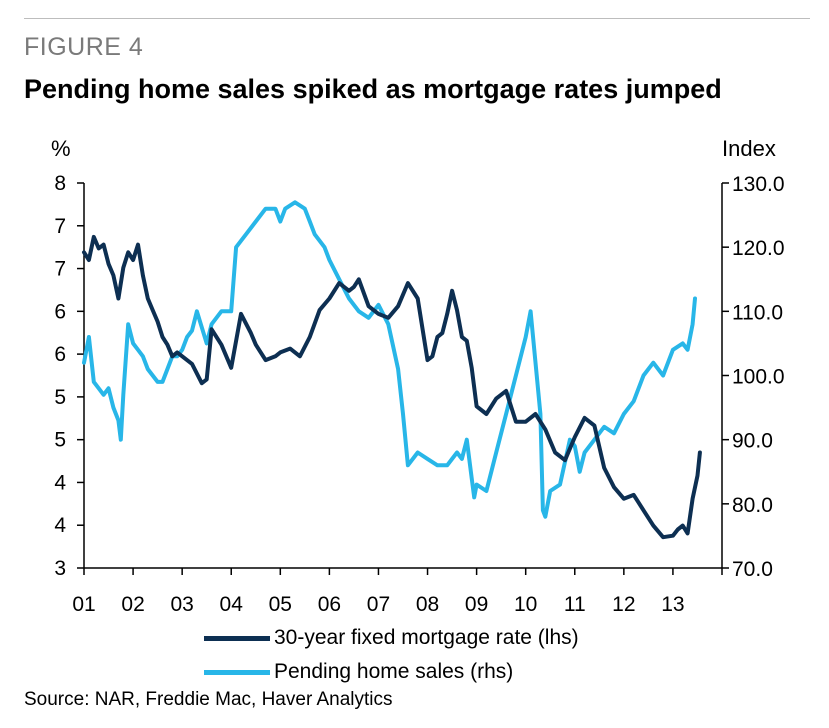 This screenshot has height=728, width=829. What do you see at coordinates (83, 604) in the screenshot?
I see `x-tick-label: 01` at bounding box center [83, 604].